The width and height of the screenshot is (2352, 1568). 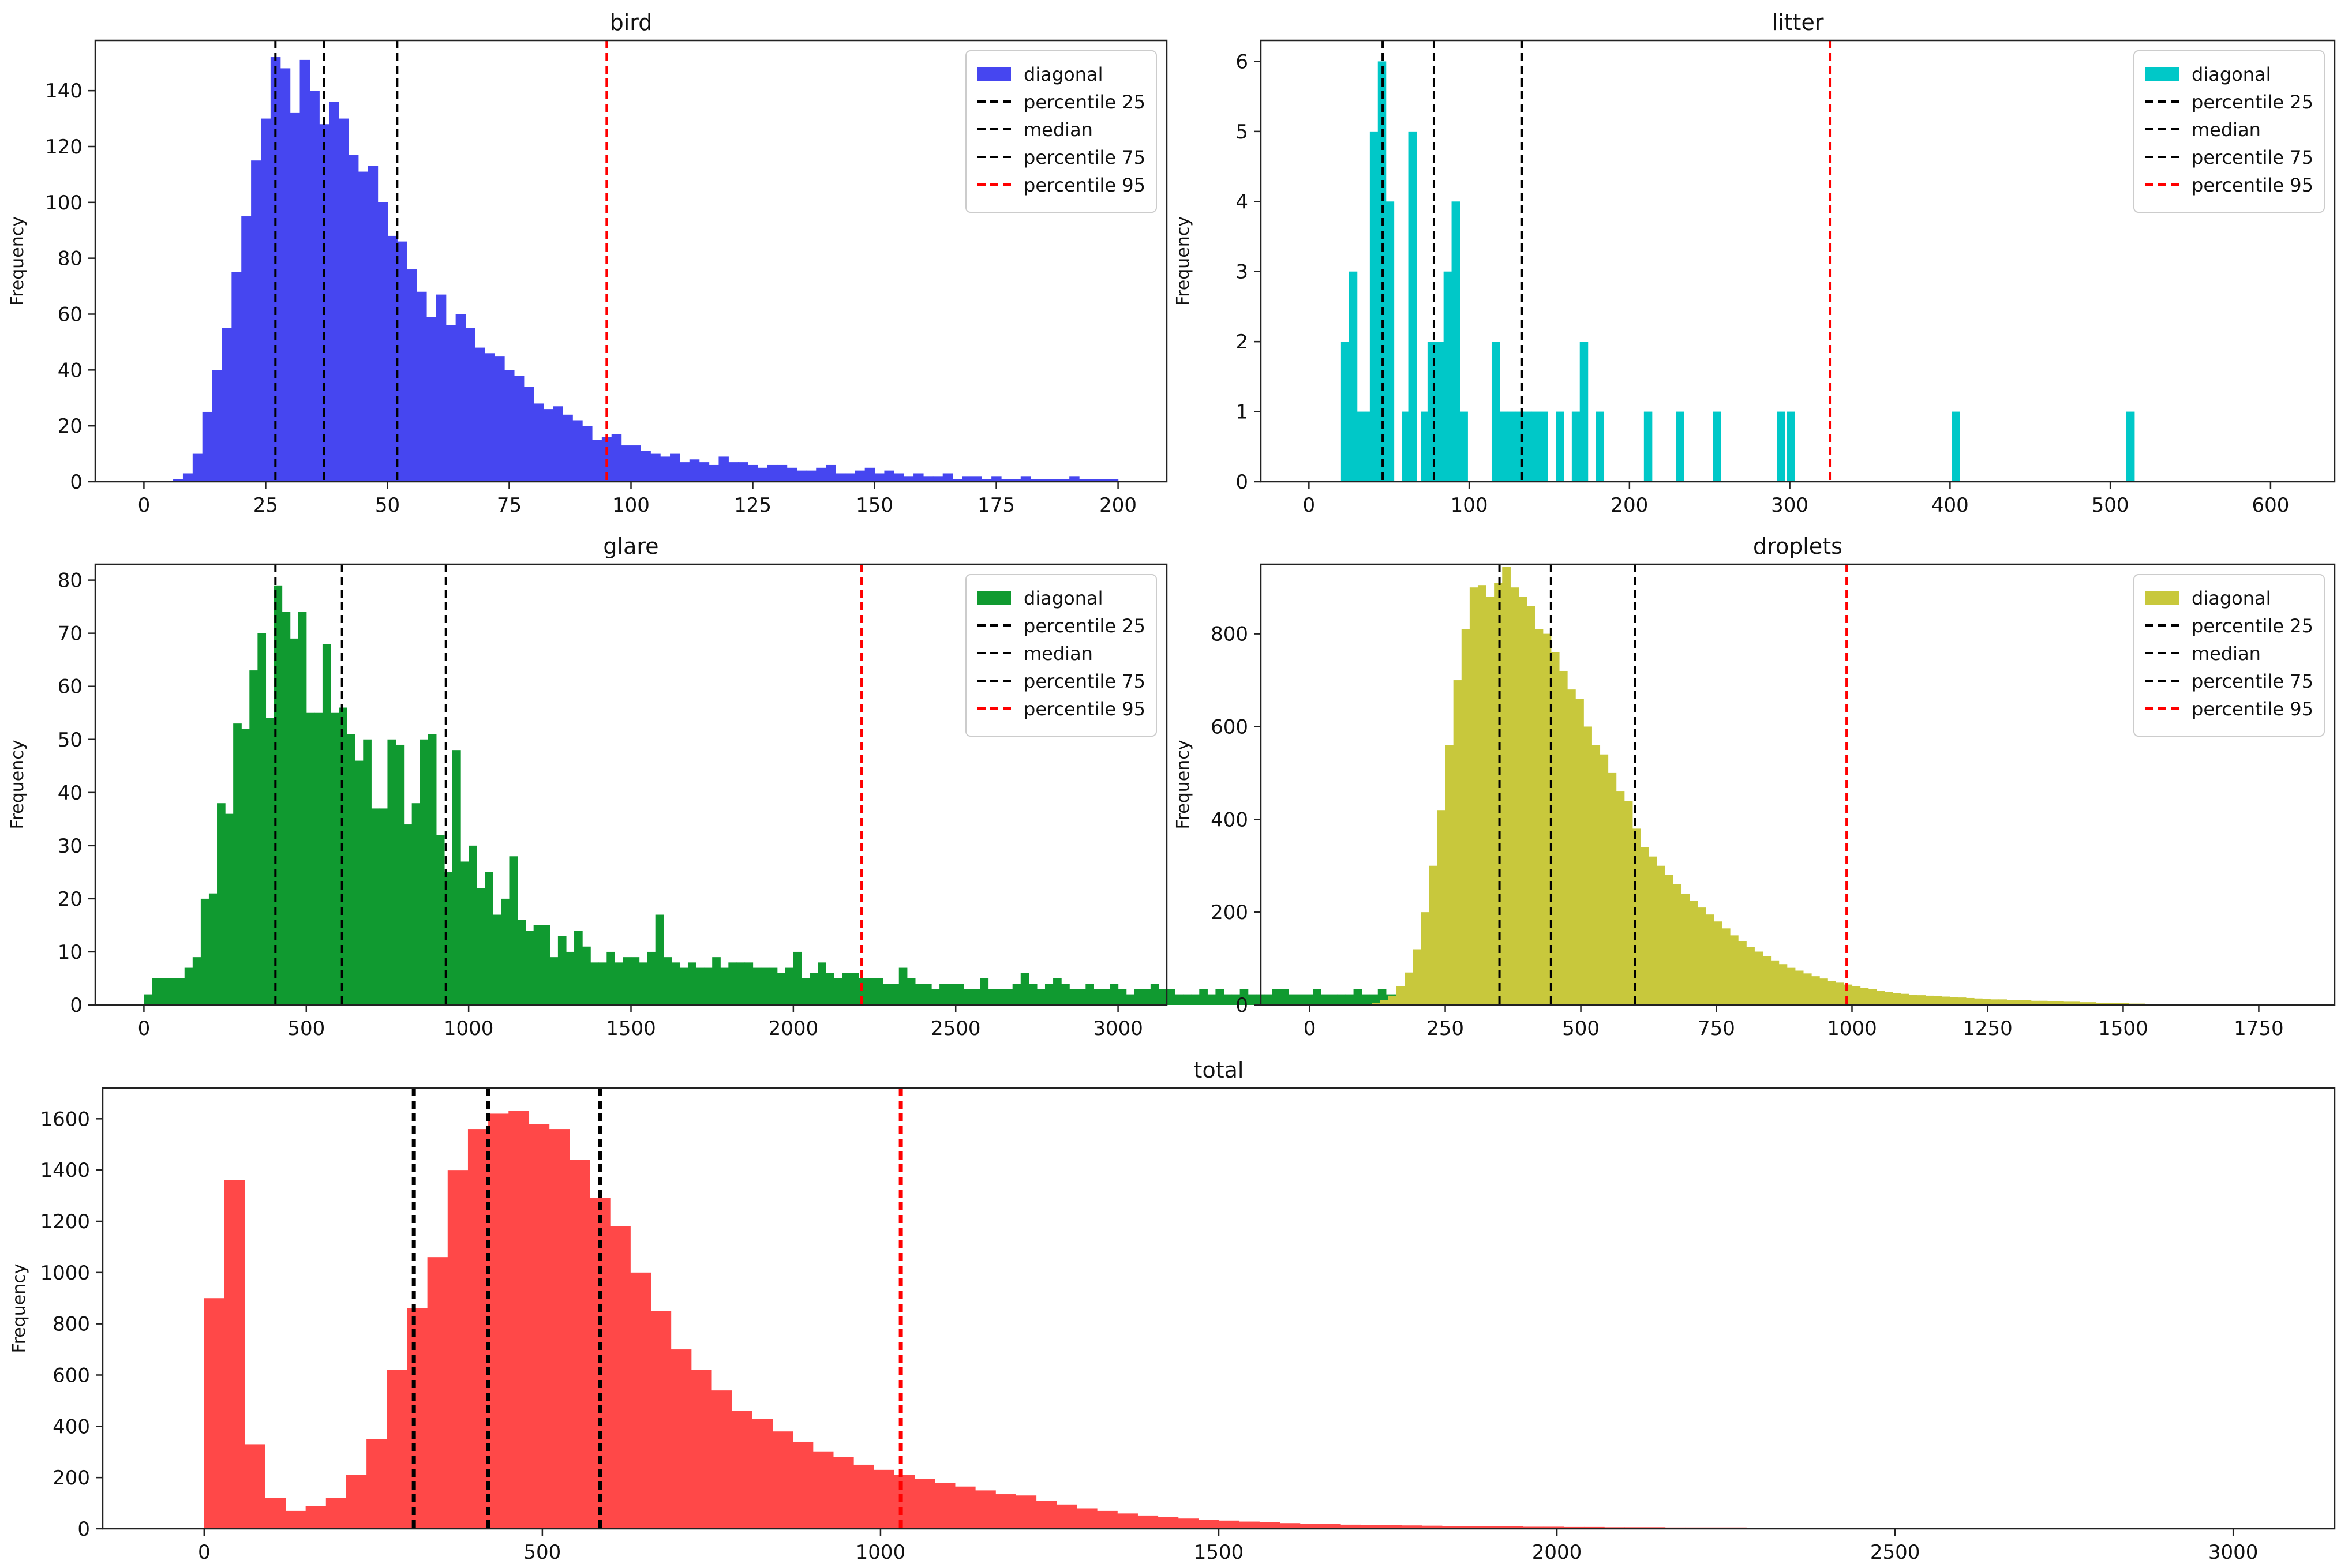 What do you see at coordinates (70, 634) in the screenshot?
I see `y-tick-label: 70` at bounding box center [70, 634].